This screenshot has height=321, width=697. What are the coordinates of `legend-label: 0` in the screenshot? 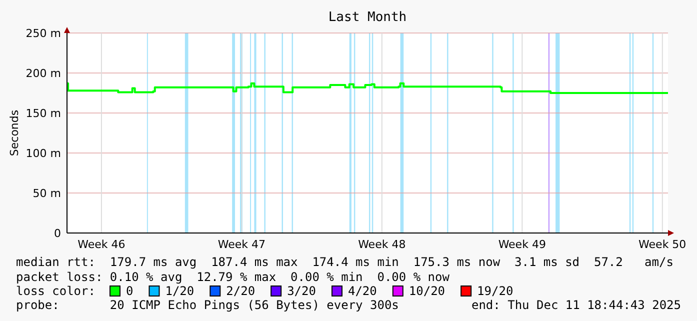 It's located at (130, 291).